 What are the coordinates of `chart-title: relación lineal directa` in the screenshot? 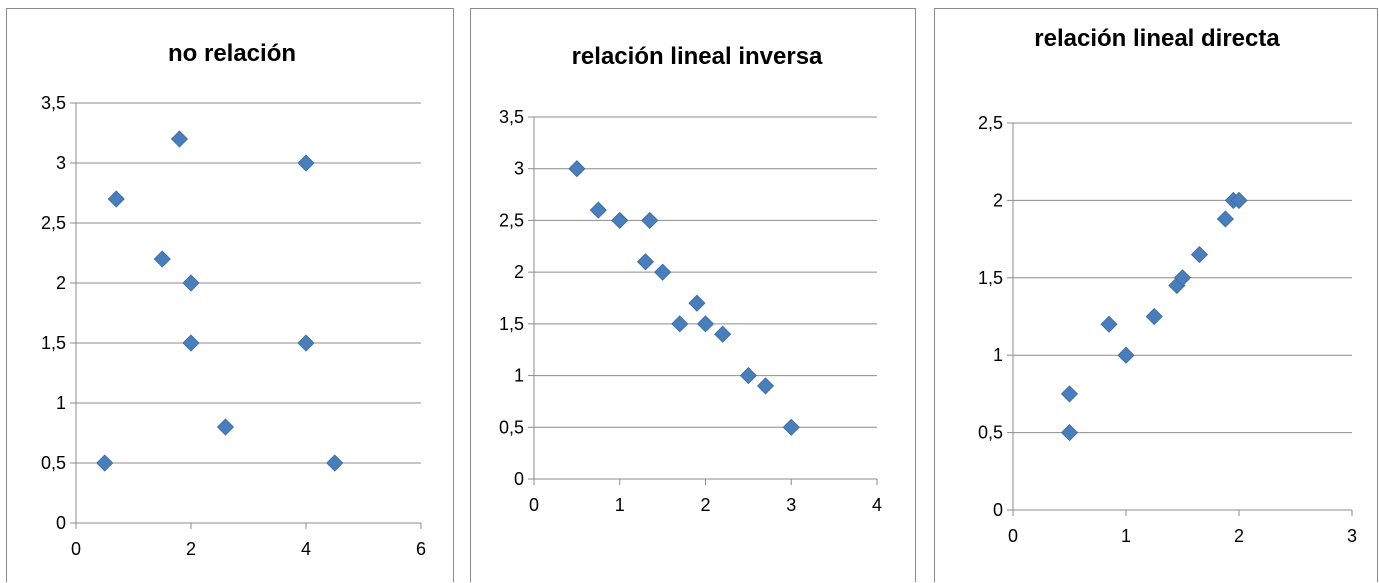 It's located at (1157, 38).